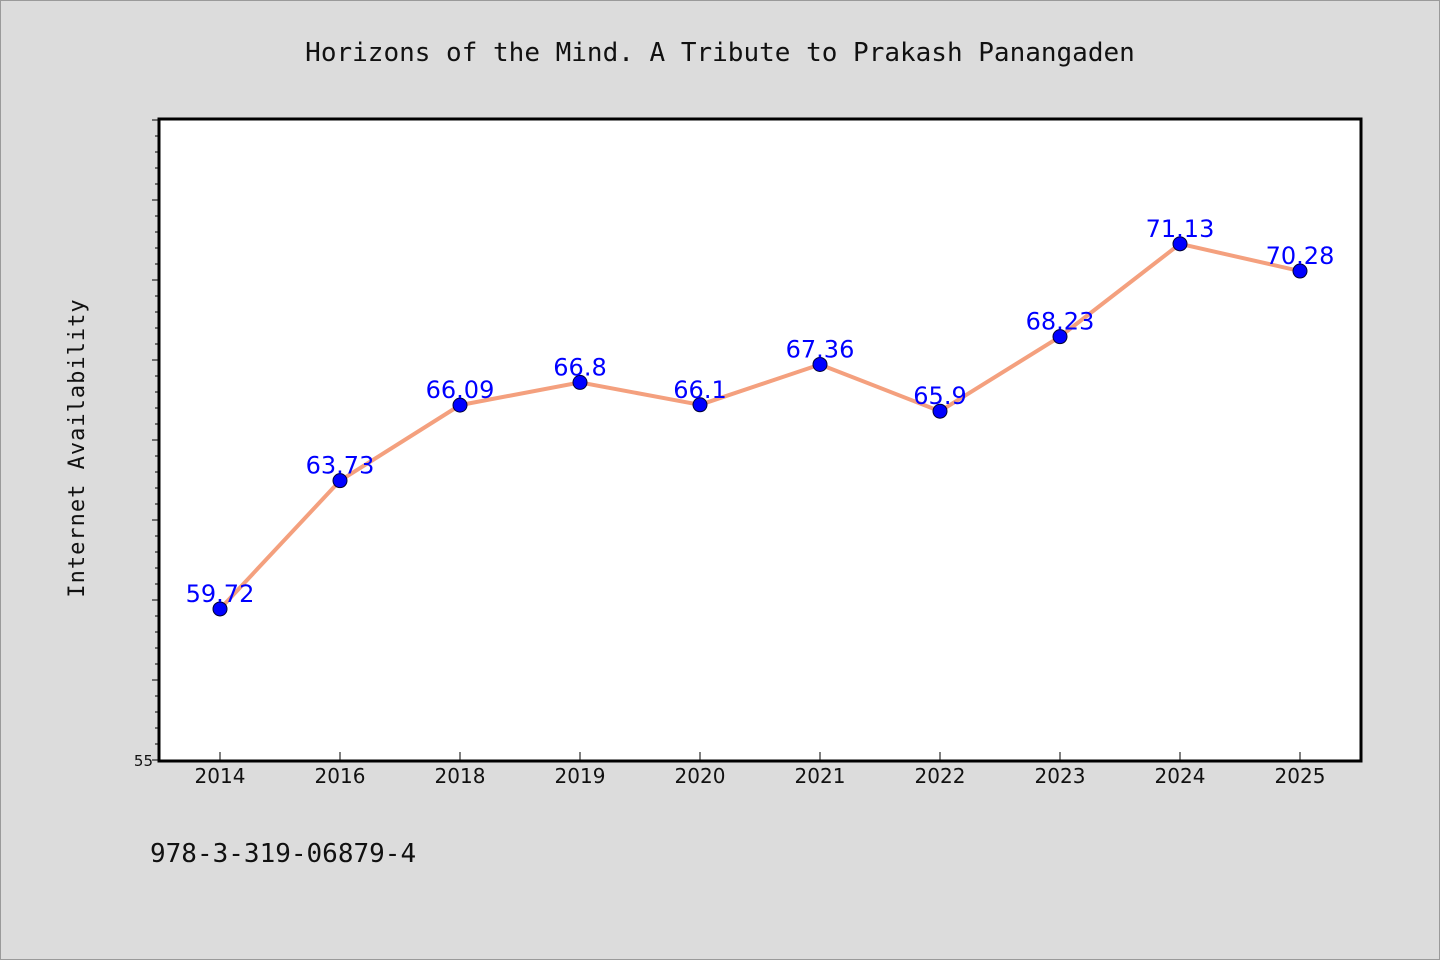 The width and height of the screenshot is (1440, 960). Describe the element at coordinates (460, 776) in the screenshot. I see `x-tick-label: 2018` at that location.